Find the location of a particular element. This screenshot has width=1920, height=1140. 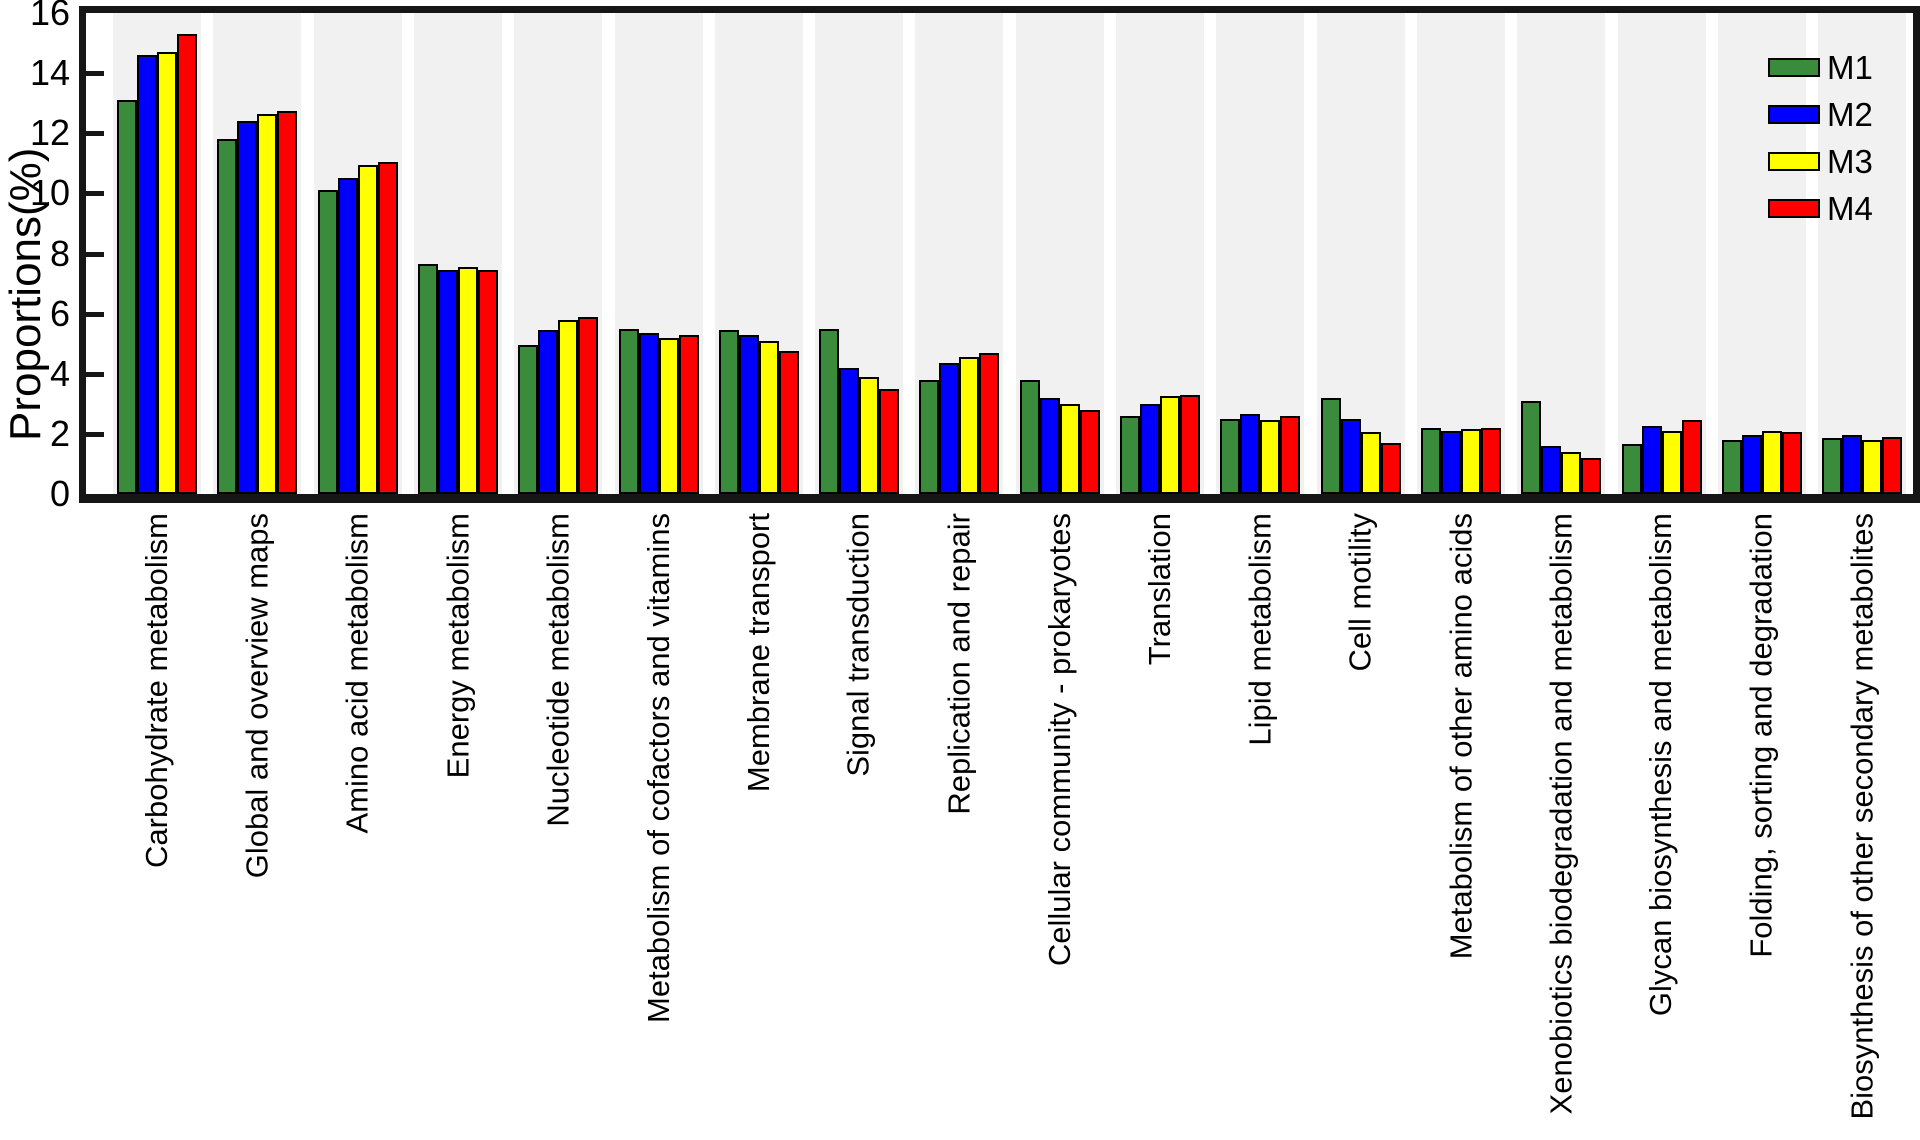

x-category-label: Metabolism of other amino acids is located at coordinates (1460, 736).